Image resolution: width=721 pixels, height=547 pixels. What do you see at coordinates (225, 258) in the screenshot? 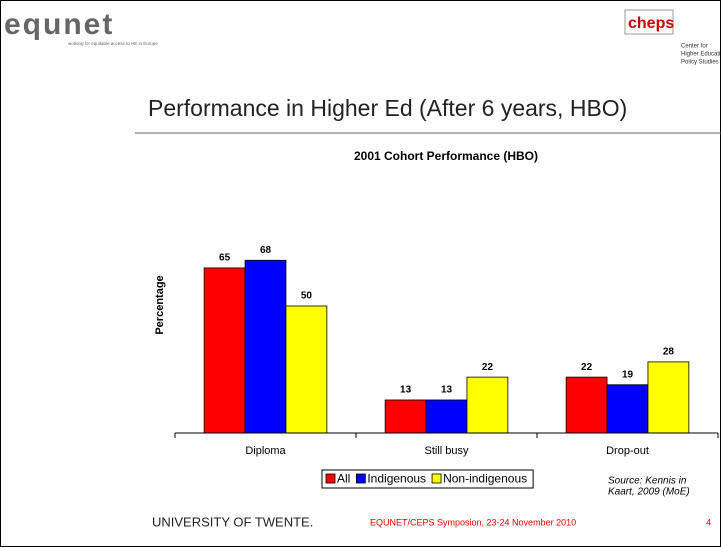
I see `data-label: 65` at bounding box center [225, 258].